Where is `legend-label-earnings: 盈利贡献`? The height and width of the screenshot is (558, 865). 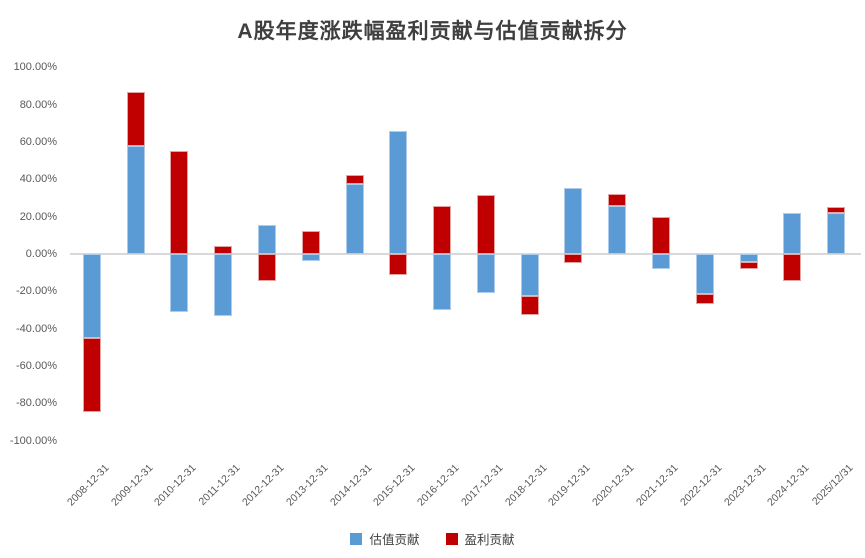
legend-label-earnings: 盈利贡献 is located at coordinates (489, 540).